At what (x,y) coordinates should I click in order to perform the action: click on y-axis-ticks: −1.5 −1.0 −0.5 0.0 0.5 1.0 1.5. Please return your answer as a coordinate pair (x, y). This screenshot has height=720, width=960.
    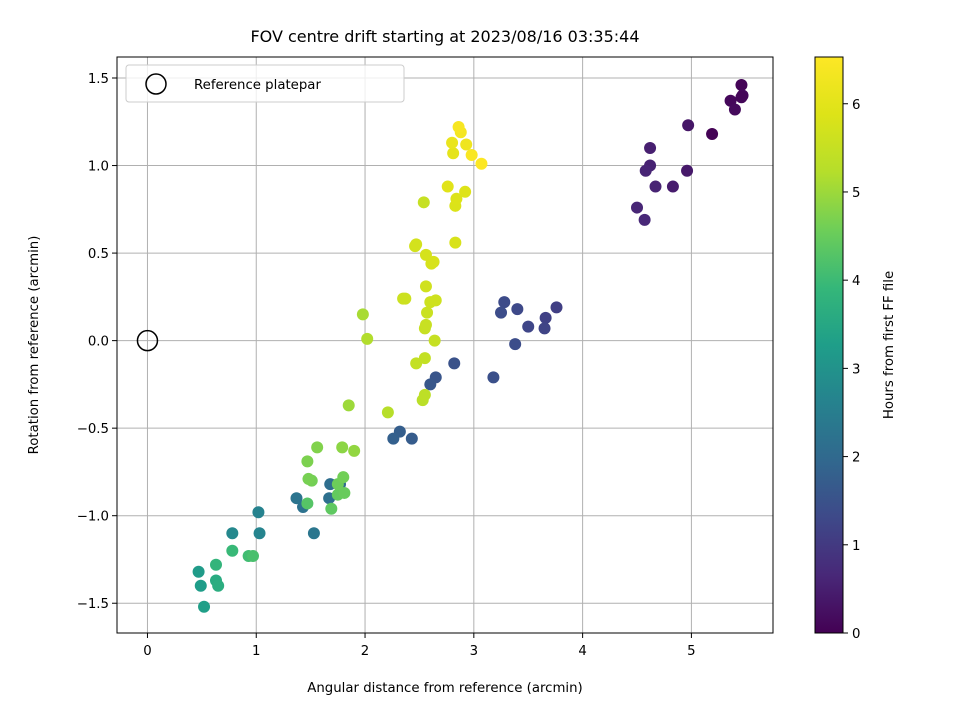
    Looking at the image, I should click on (97, 342).